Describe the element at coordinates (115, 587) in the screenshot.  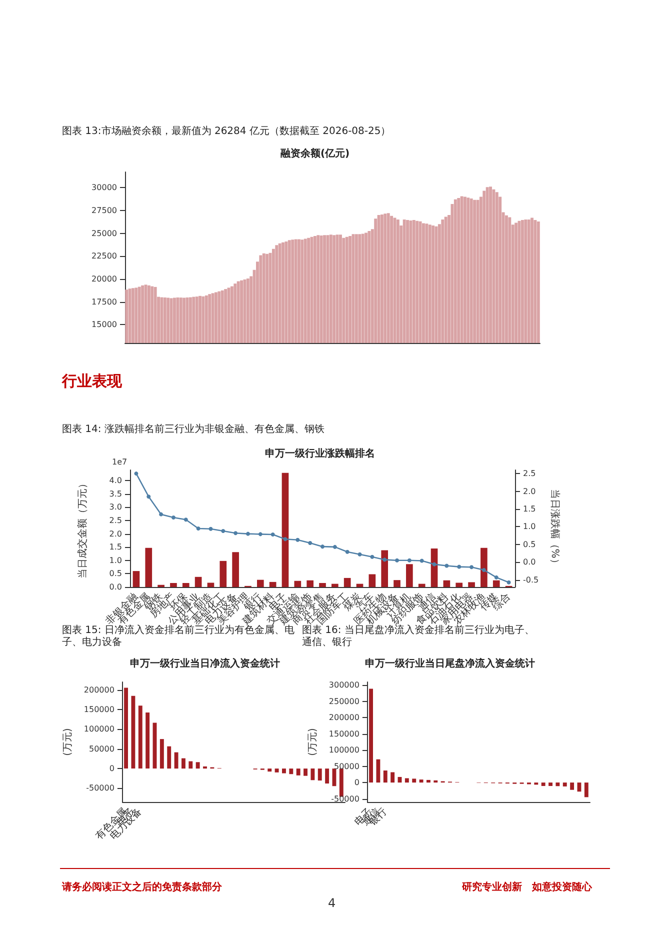
I see `y-tick-label: 0.0` at that location.